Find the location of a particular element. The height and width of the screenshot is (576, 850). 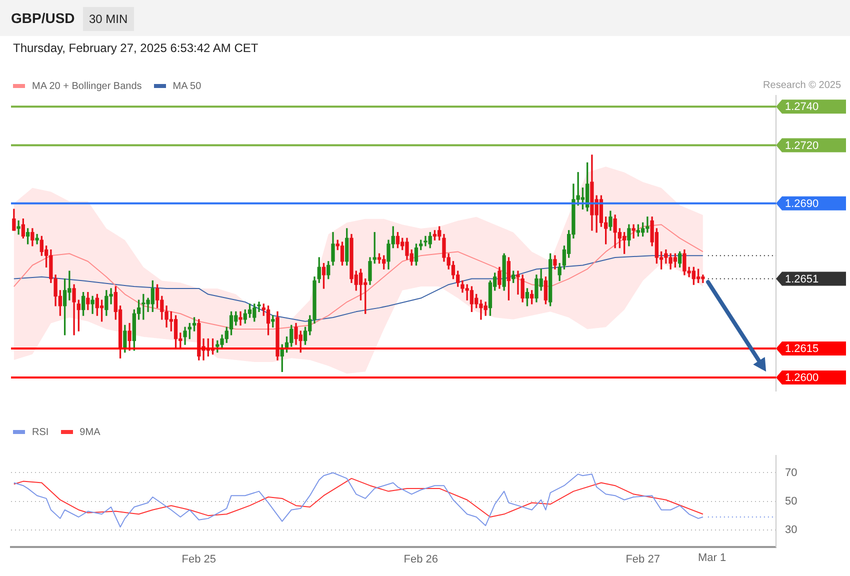

legend-label: 9MA is located at coordinates (90, 432).